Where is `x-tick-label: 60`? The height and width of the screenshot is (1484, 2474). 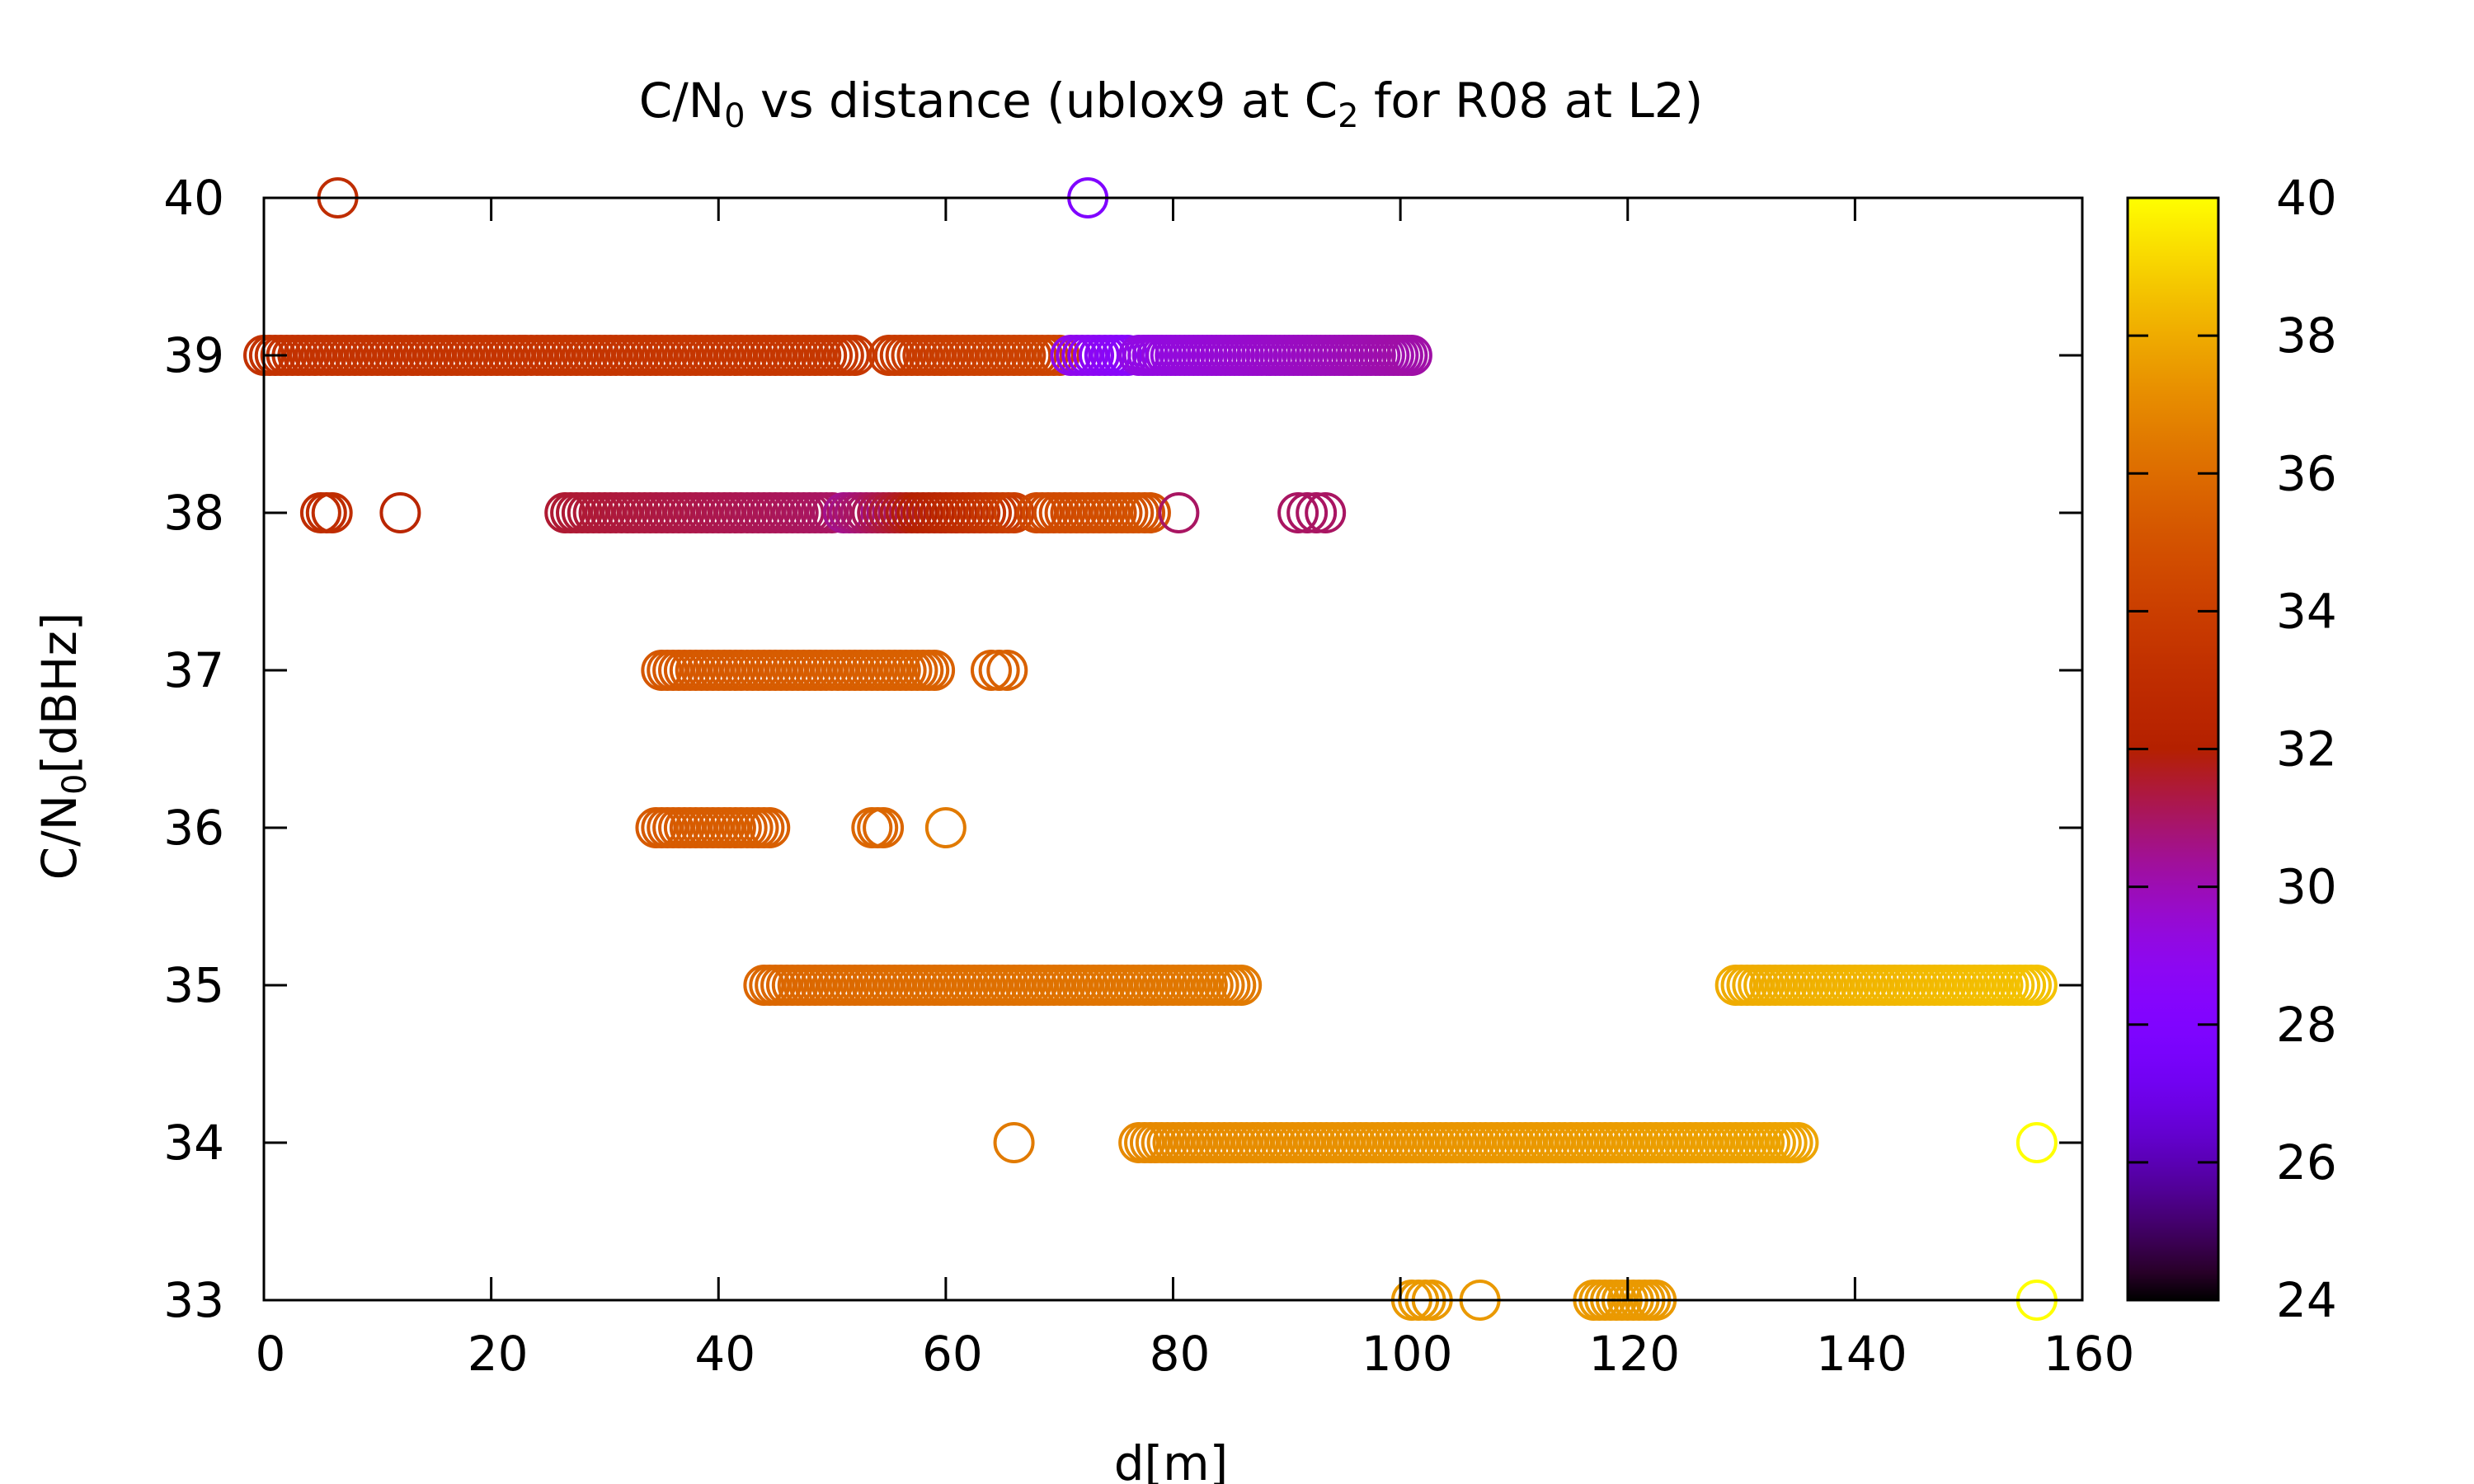
x-tick-label: 60 is located at coordinates (952, 1354).